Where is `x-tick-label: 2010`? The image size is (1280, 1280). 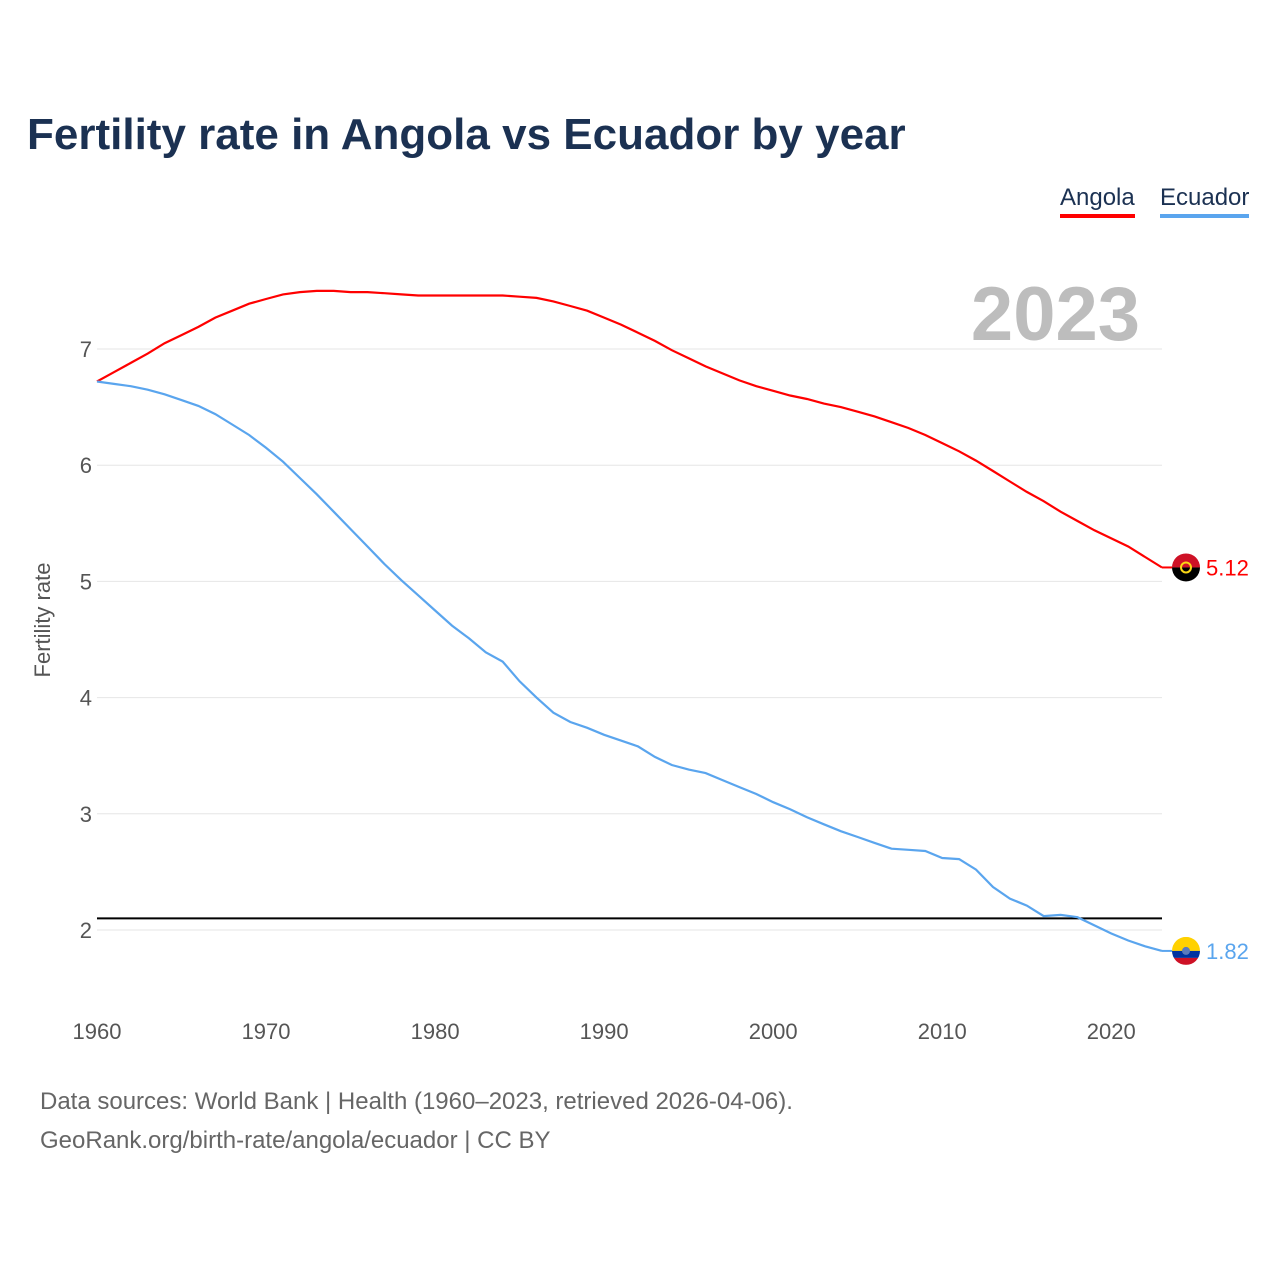 x-tick-label: 2010 is located at coordinates (942, 1031).